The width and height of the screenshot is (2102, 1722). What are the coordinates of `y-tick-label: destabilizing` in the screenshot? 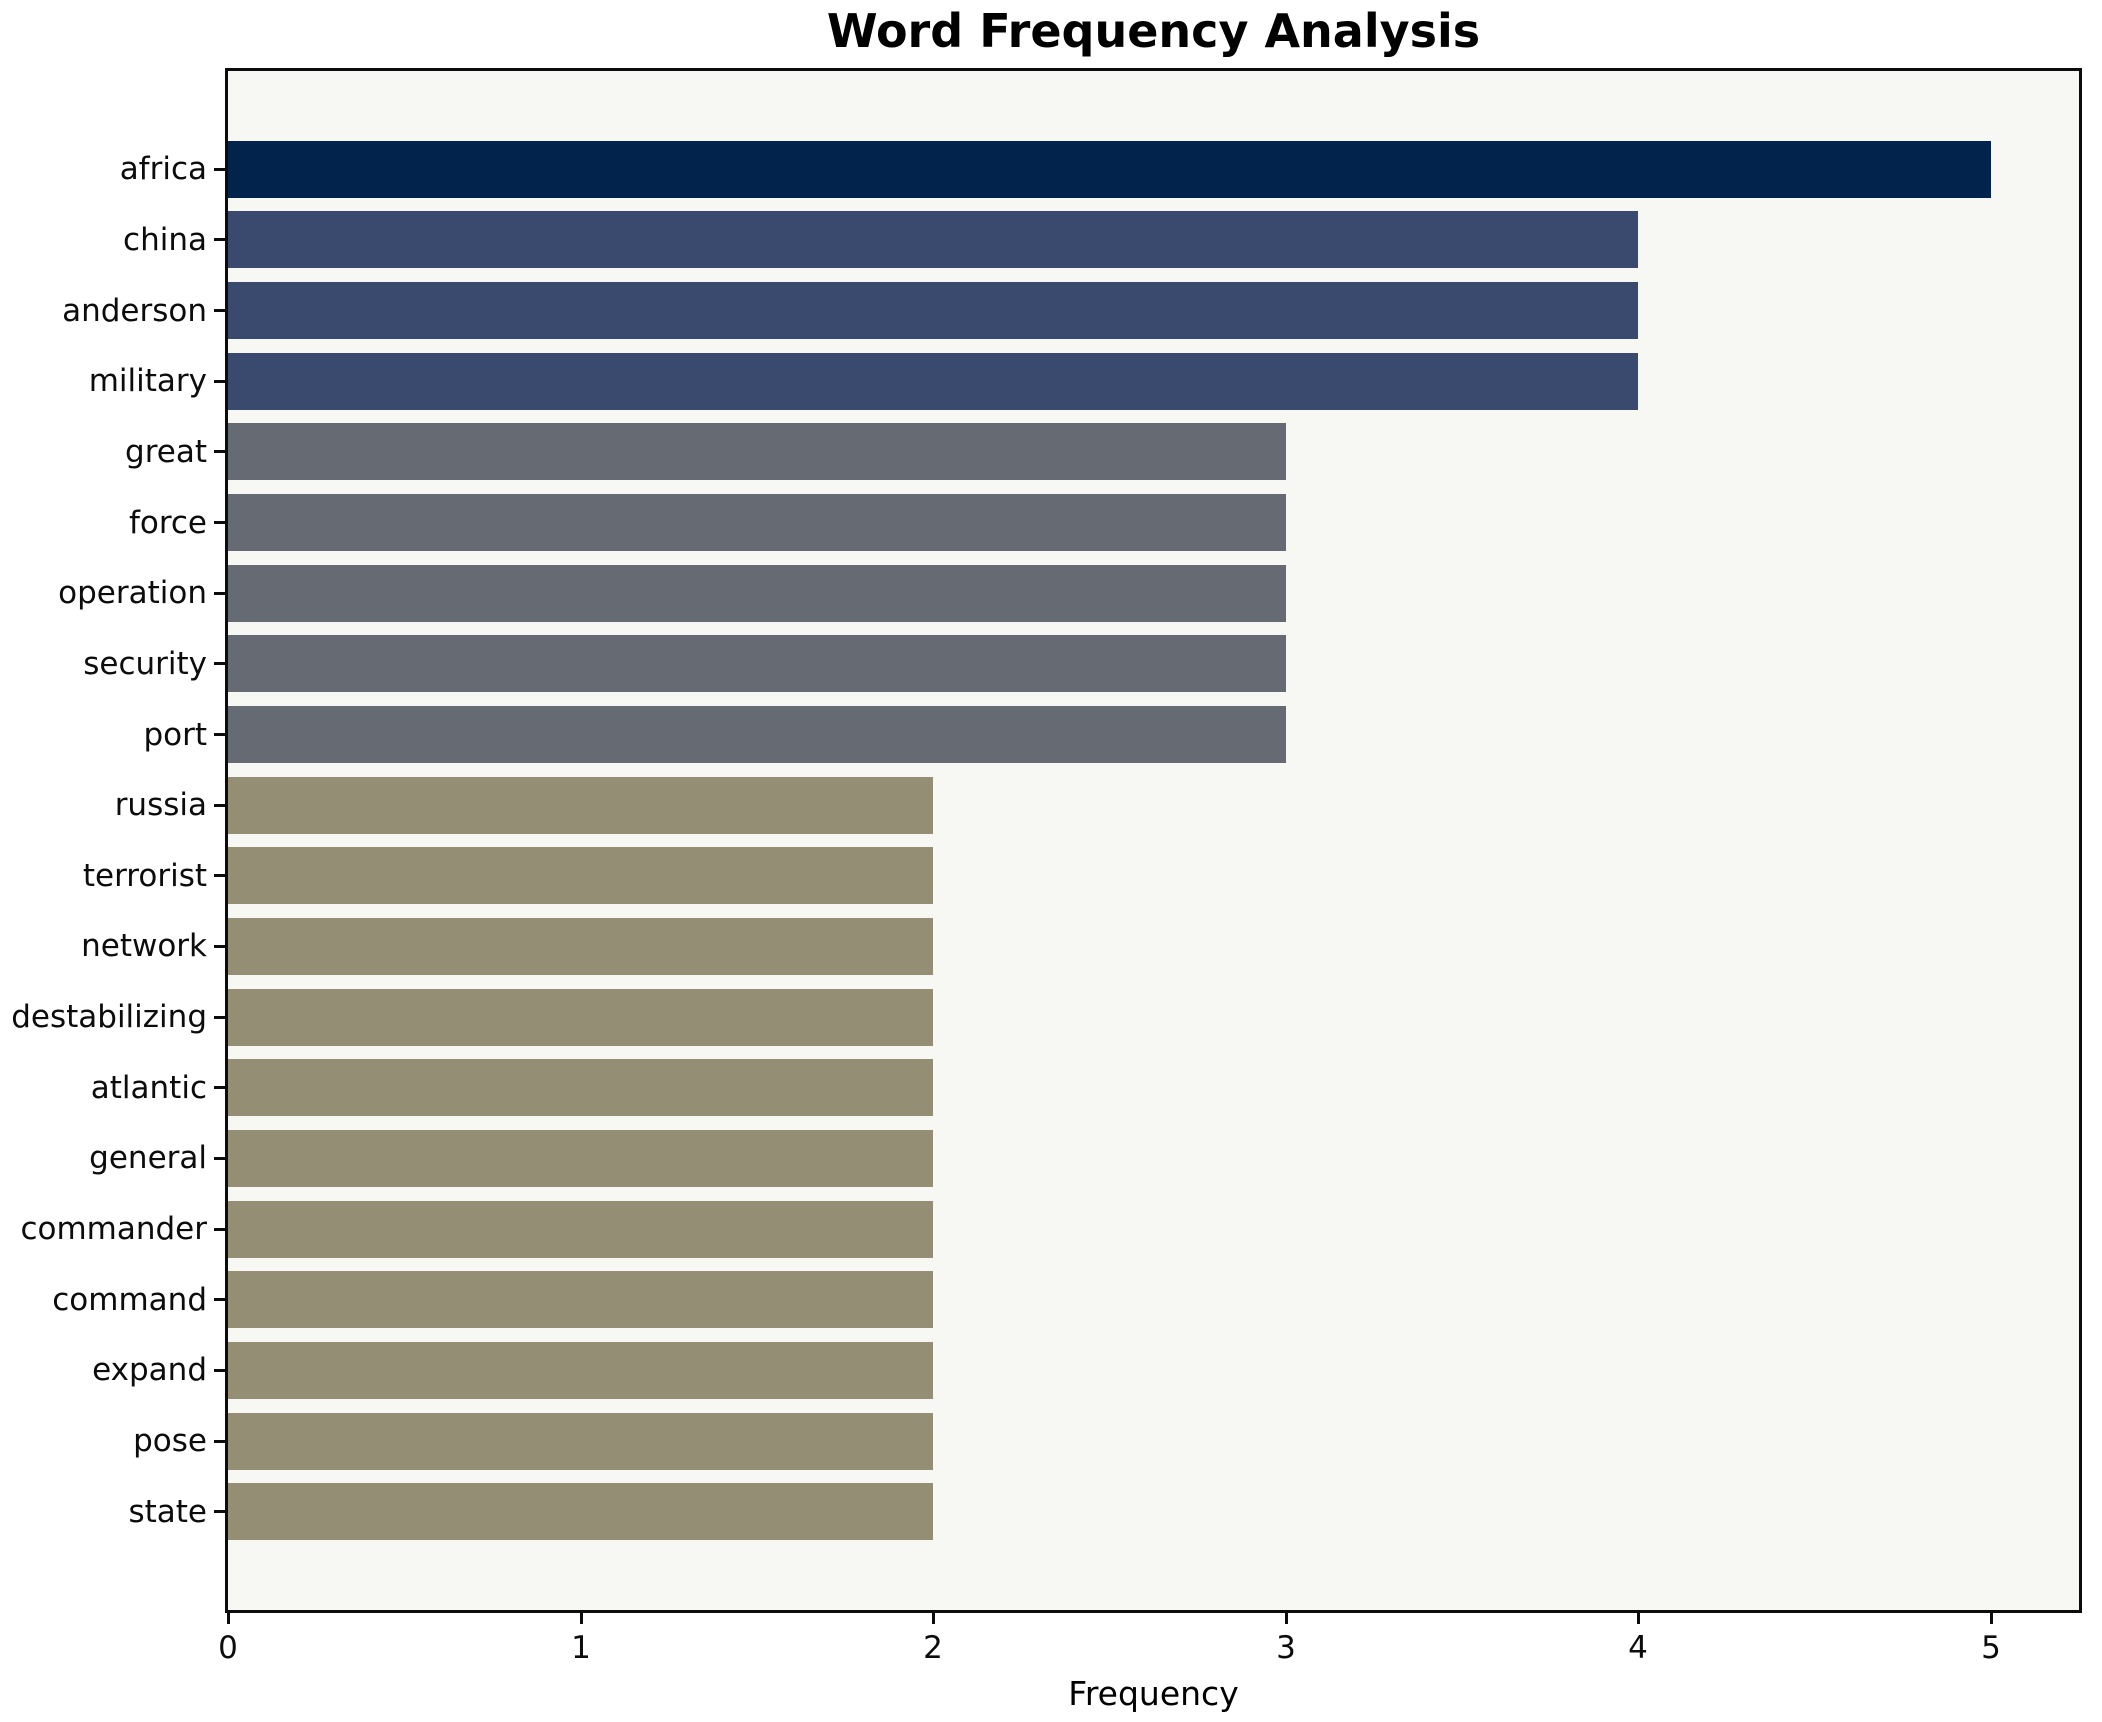 It's located at (109, 1017).